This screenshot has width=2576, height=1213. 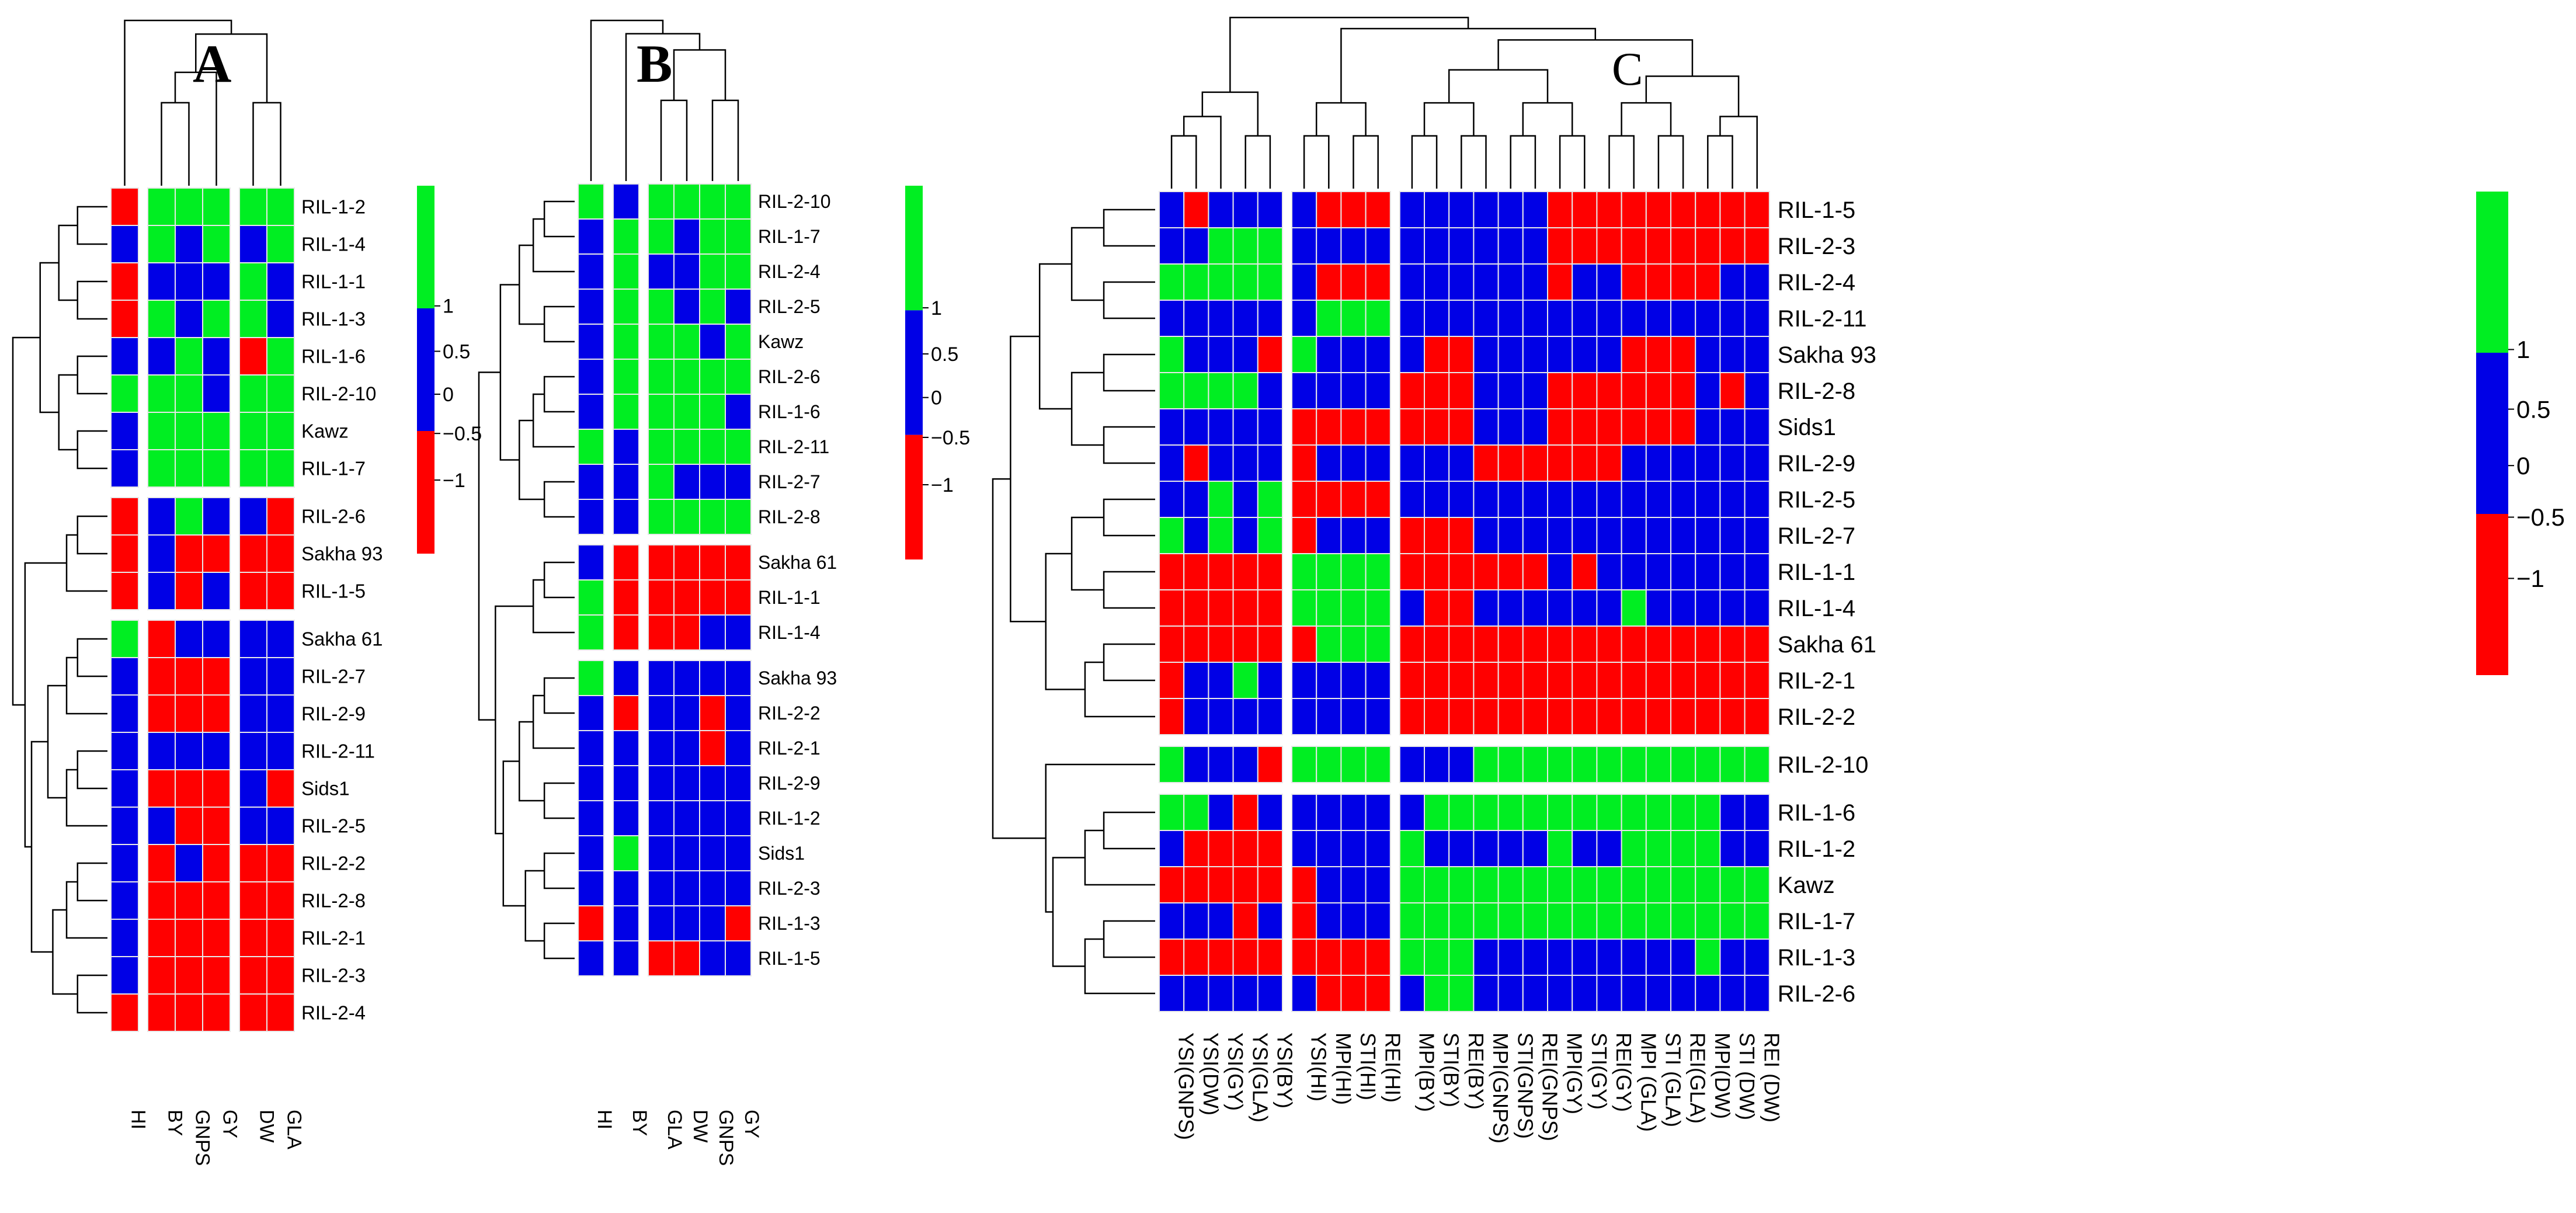 What do you see at coordinates (1525, 1086) in the screenshot?
I see `panel-c-column-label: STI(GNPS)` at bounding box center [1525, 1086].